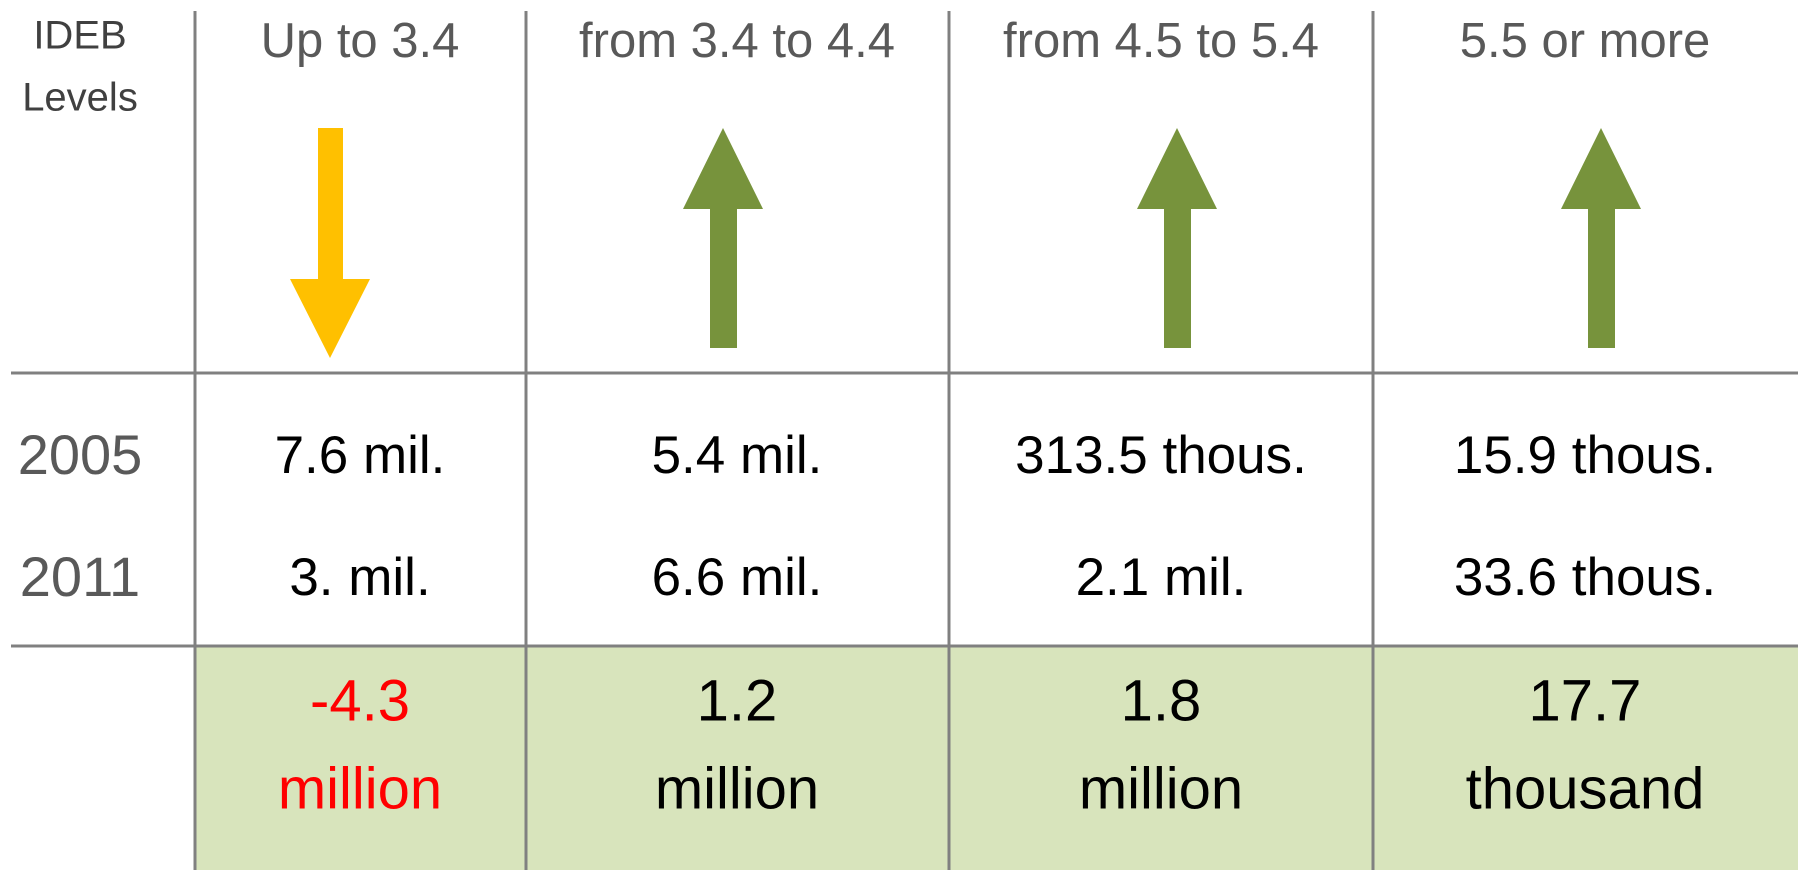  What do you see at coordinates (1161, 455) in the screenshot?
I see `cell-value: 313.5 thous.` at bounding box center [1161, 455].